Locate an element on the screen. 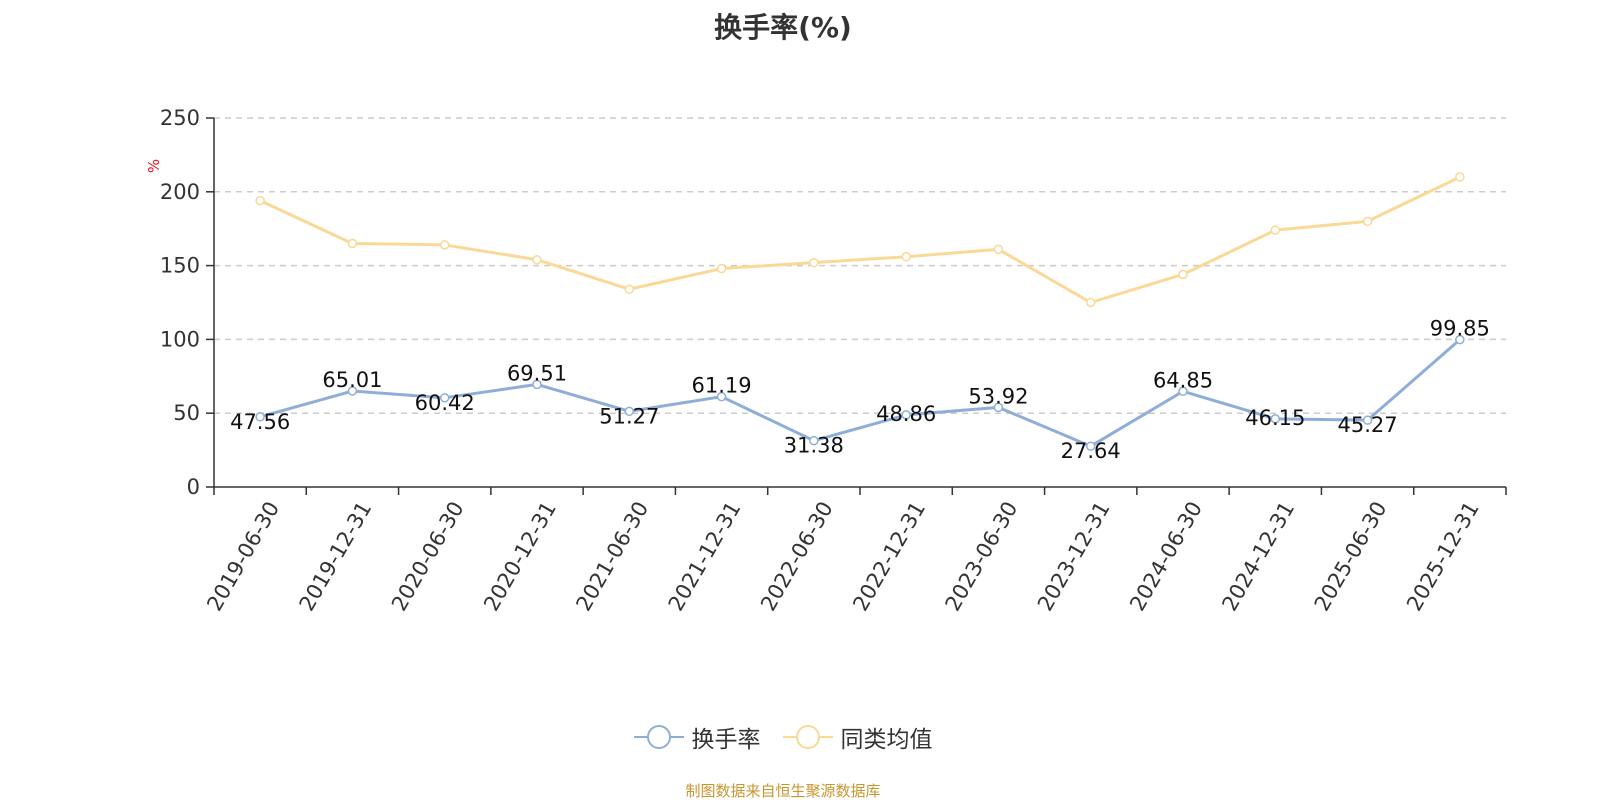  turnover-data-label: 99.85 is located at coordinates (1460, 329).